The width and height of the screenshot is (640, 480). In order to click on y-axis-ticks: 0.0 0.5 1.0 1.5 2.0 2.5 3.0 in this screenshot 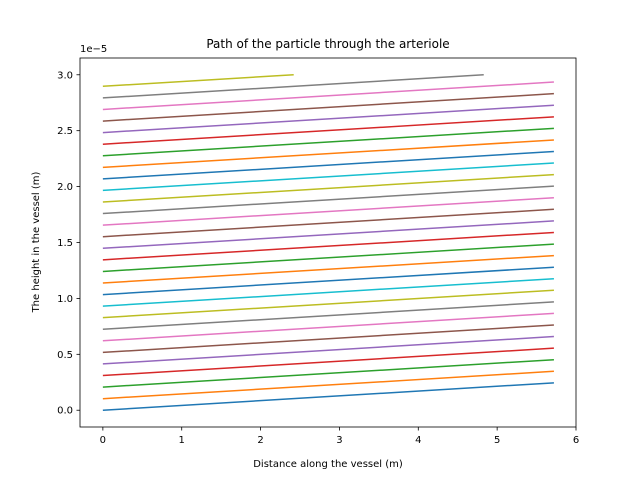, I will do `click(68, 243)`.